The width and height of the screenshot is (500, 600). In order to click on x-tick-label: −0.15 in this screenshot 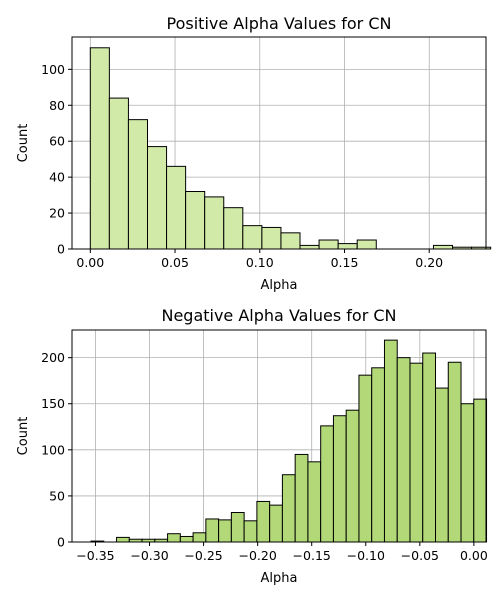, I will do `click(312, 555)`.